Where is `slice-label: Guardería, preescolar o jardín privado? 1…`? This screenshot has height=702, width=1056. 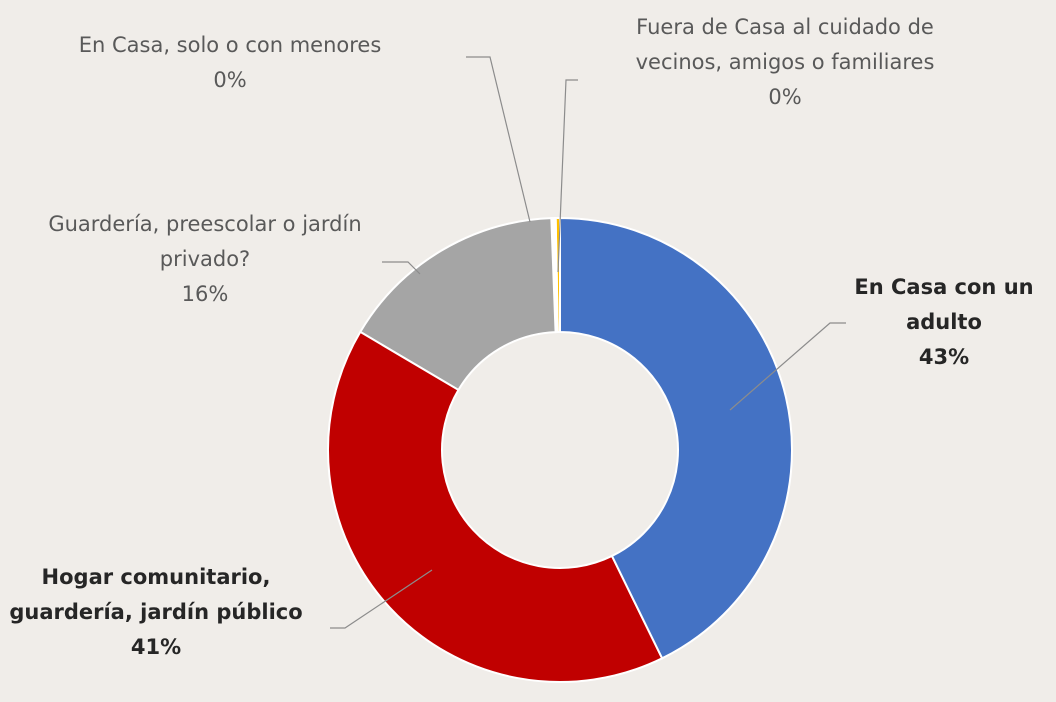 slice-label: Guardería, preescolar o jardín privado? 1… is located at coordinates (205, 259).